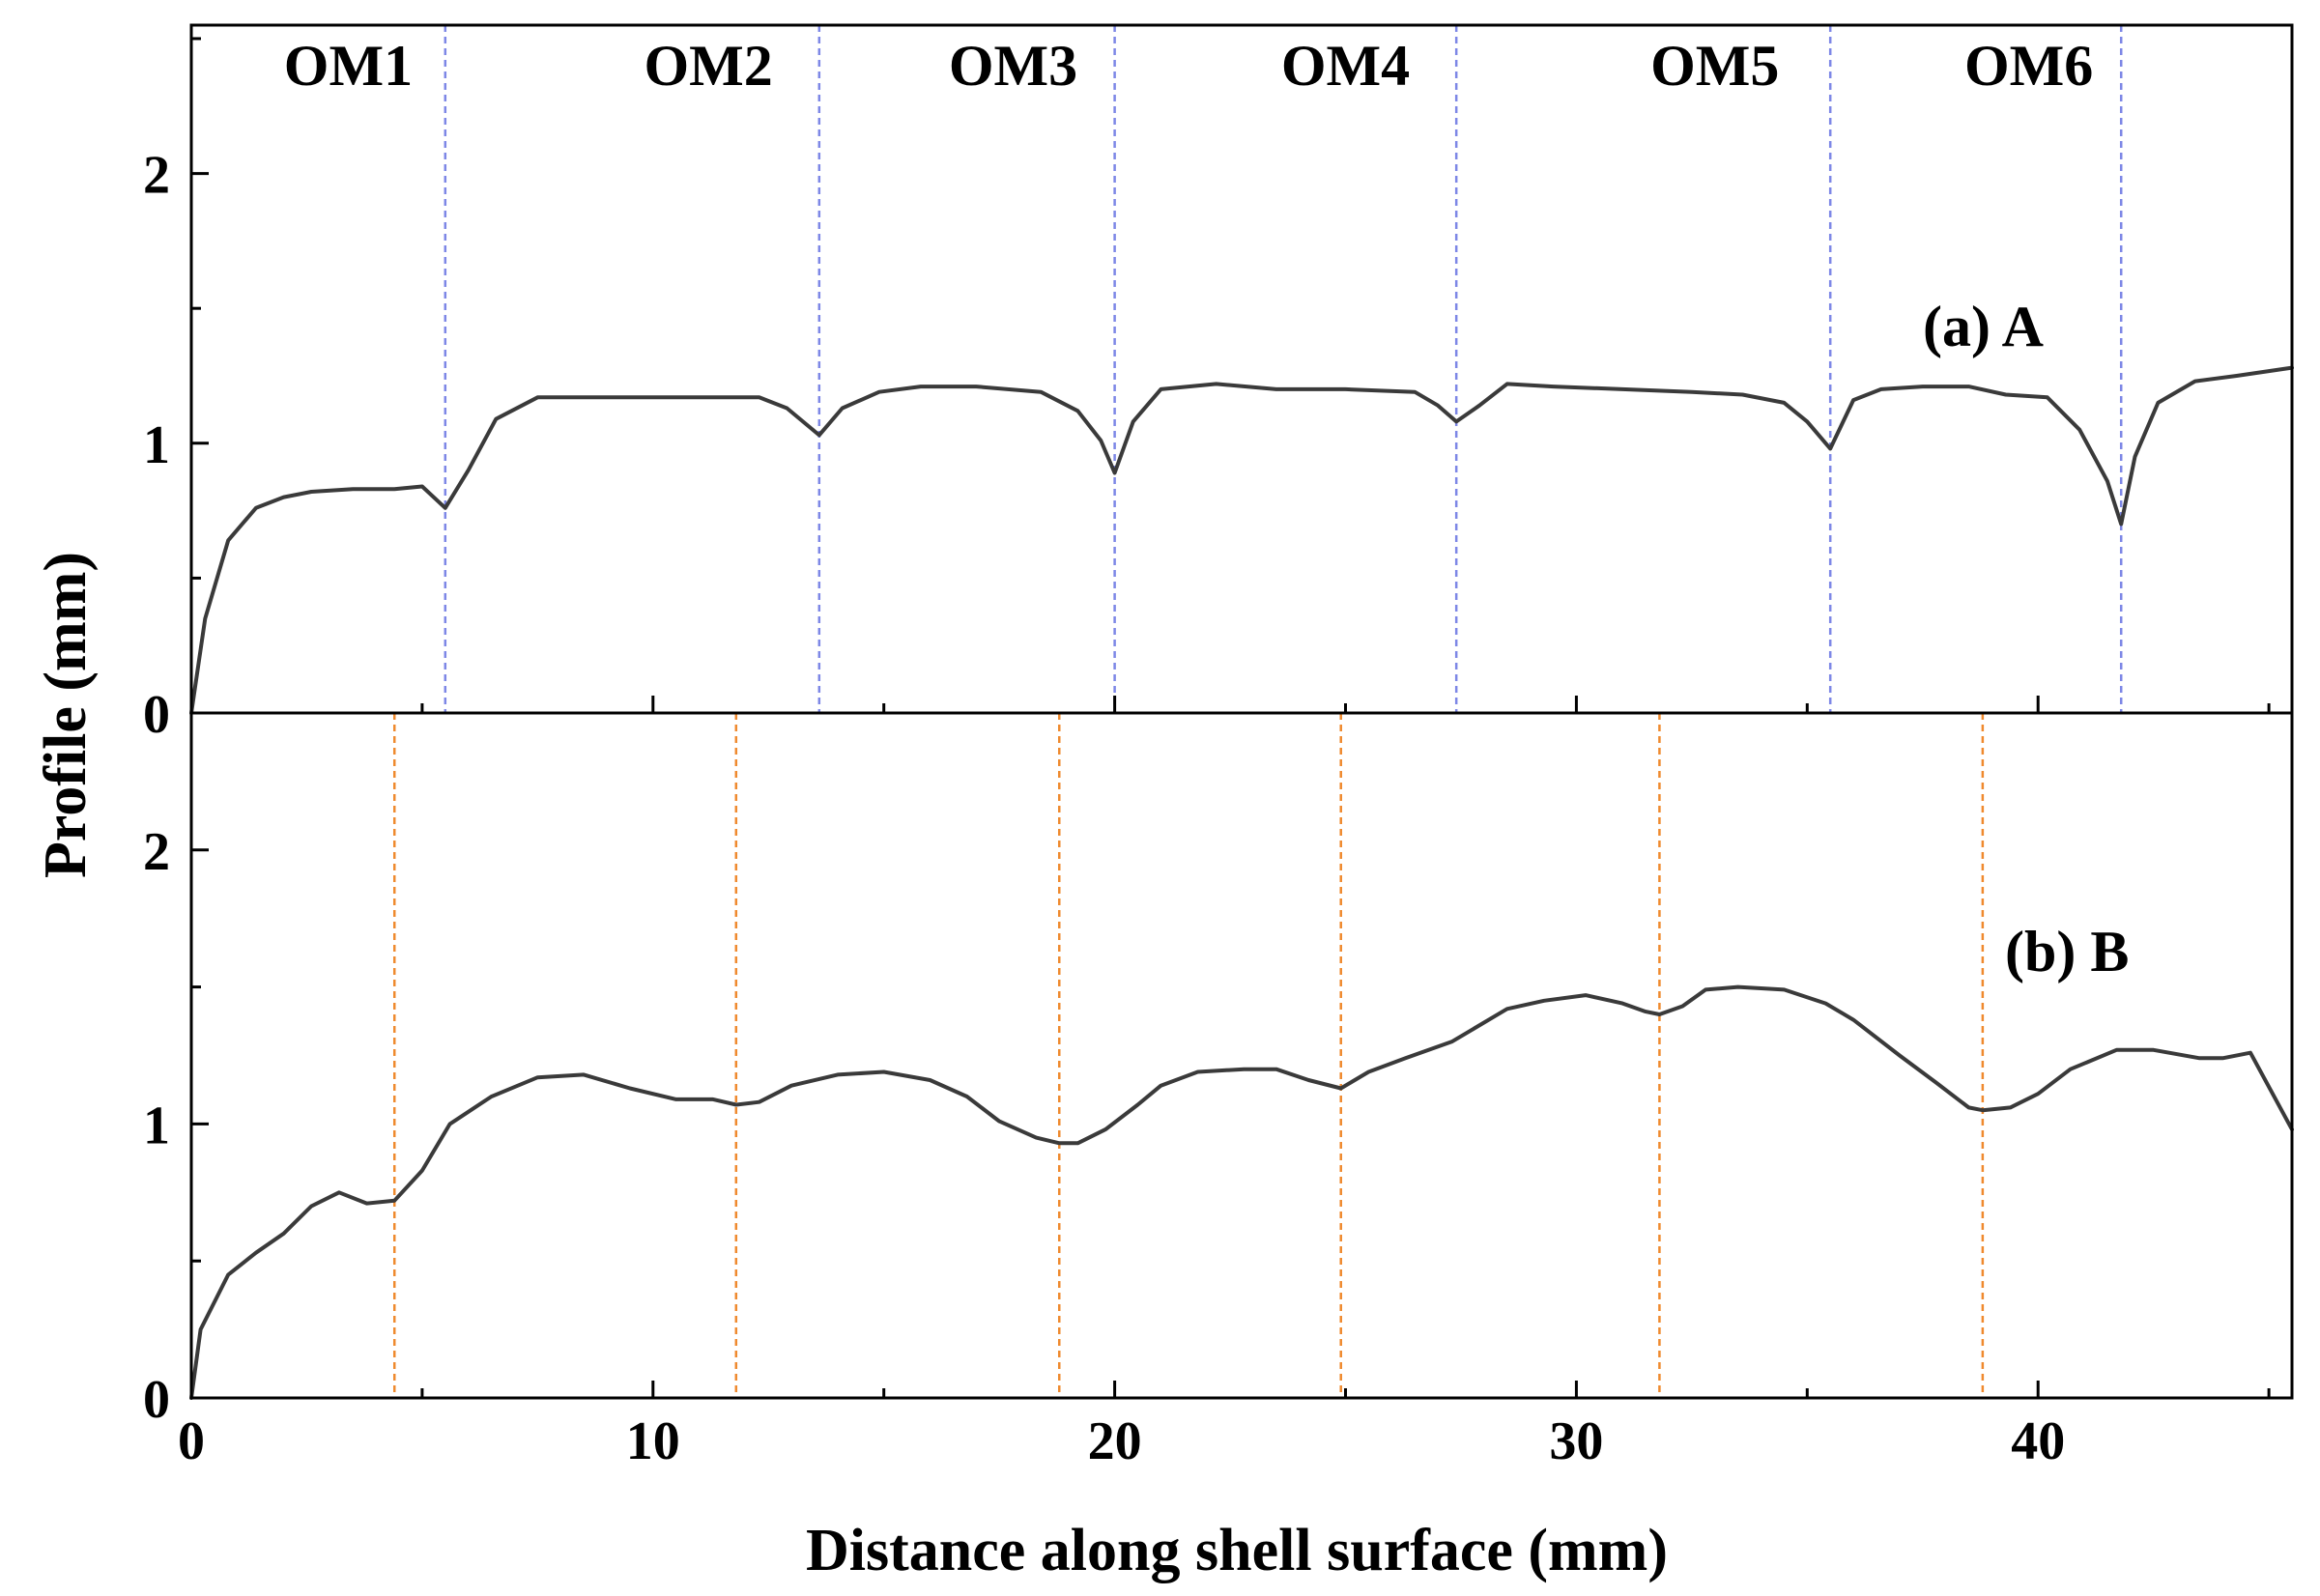  I want to click on panel-b-x-ticks, so click(1230, 1390).